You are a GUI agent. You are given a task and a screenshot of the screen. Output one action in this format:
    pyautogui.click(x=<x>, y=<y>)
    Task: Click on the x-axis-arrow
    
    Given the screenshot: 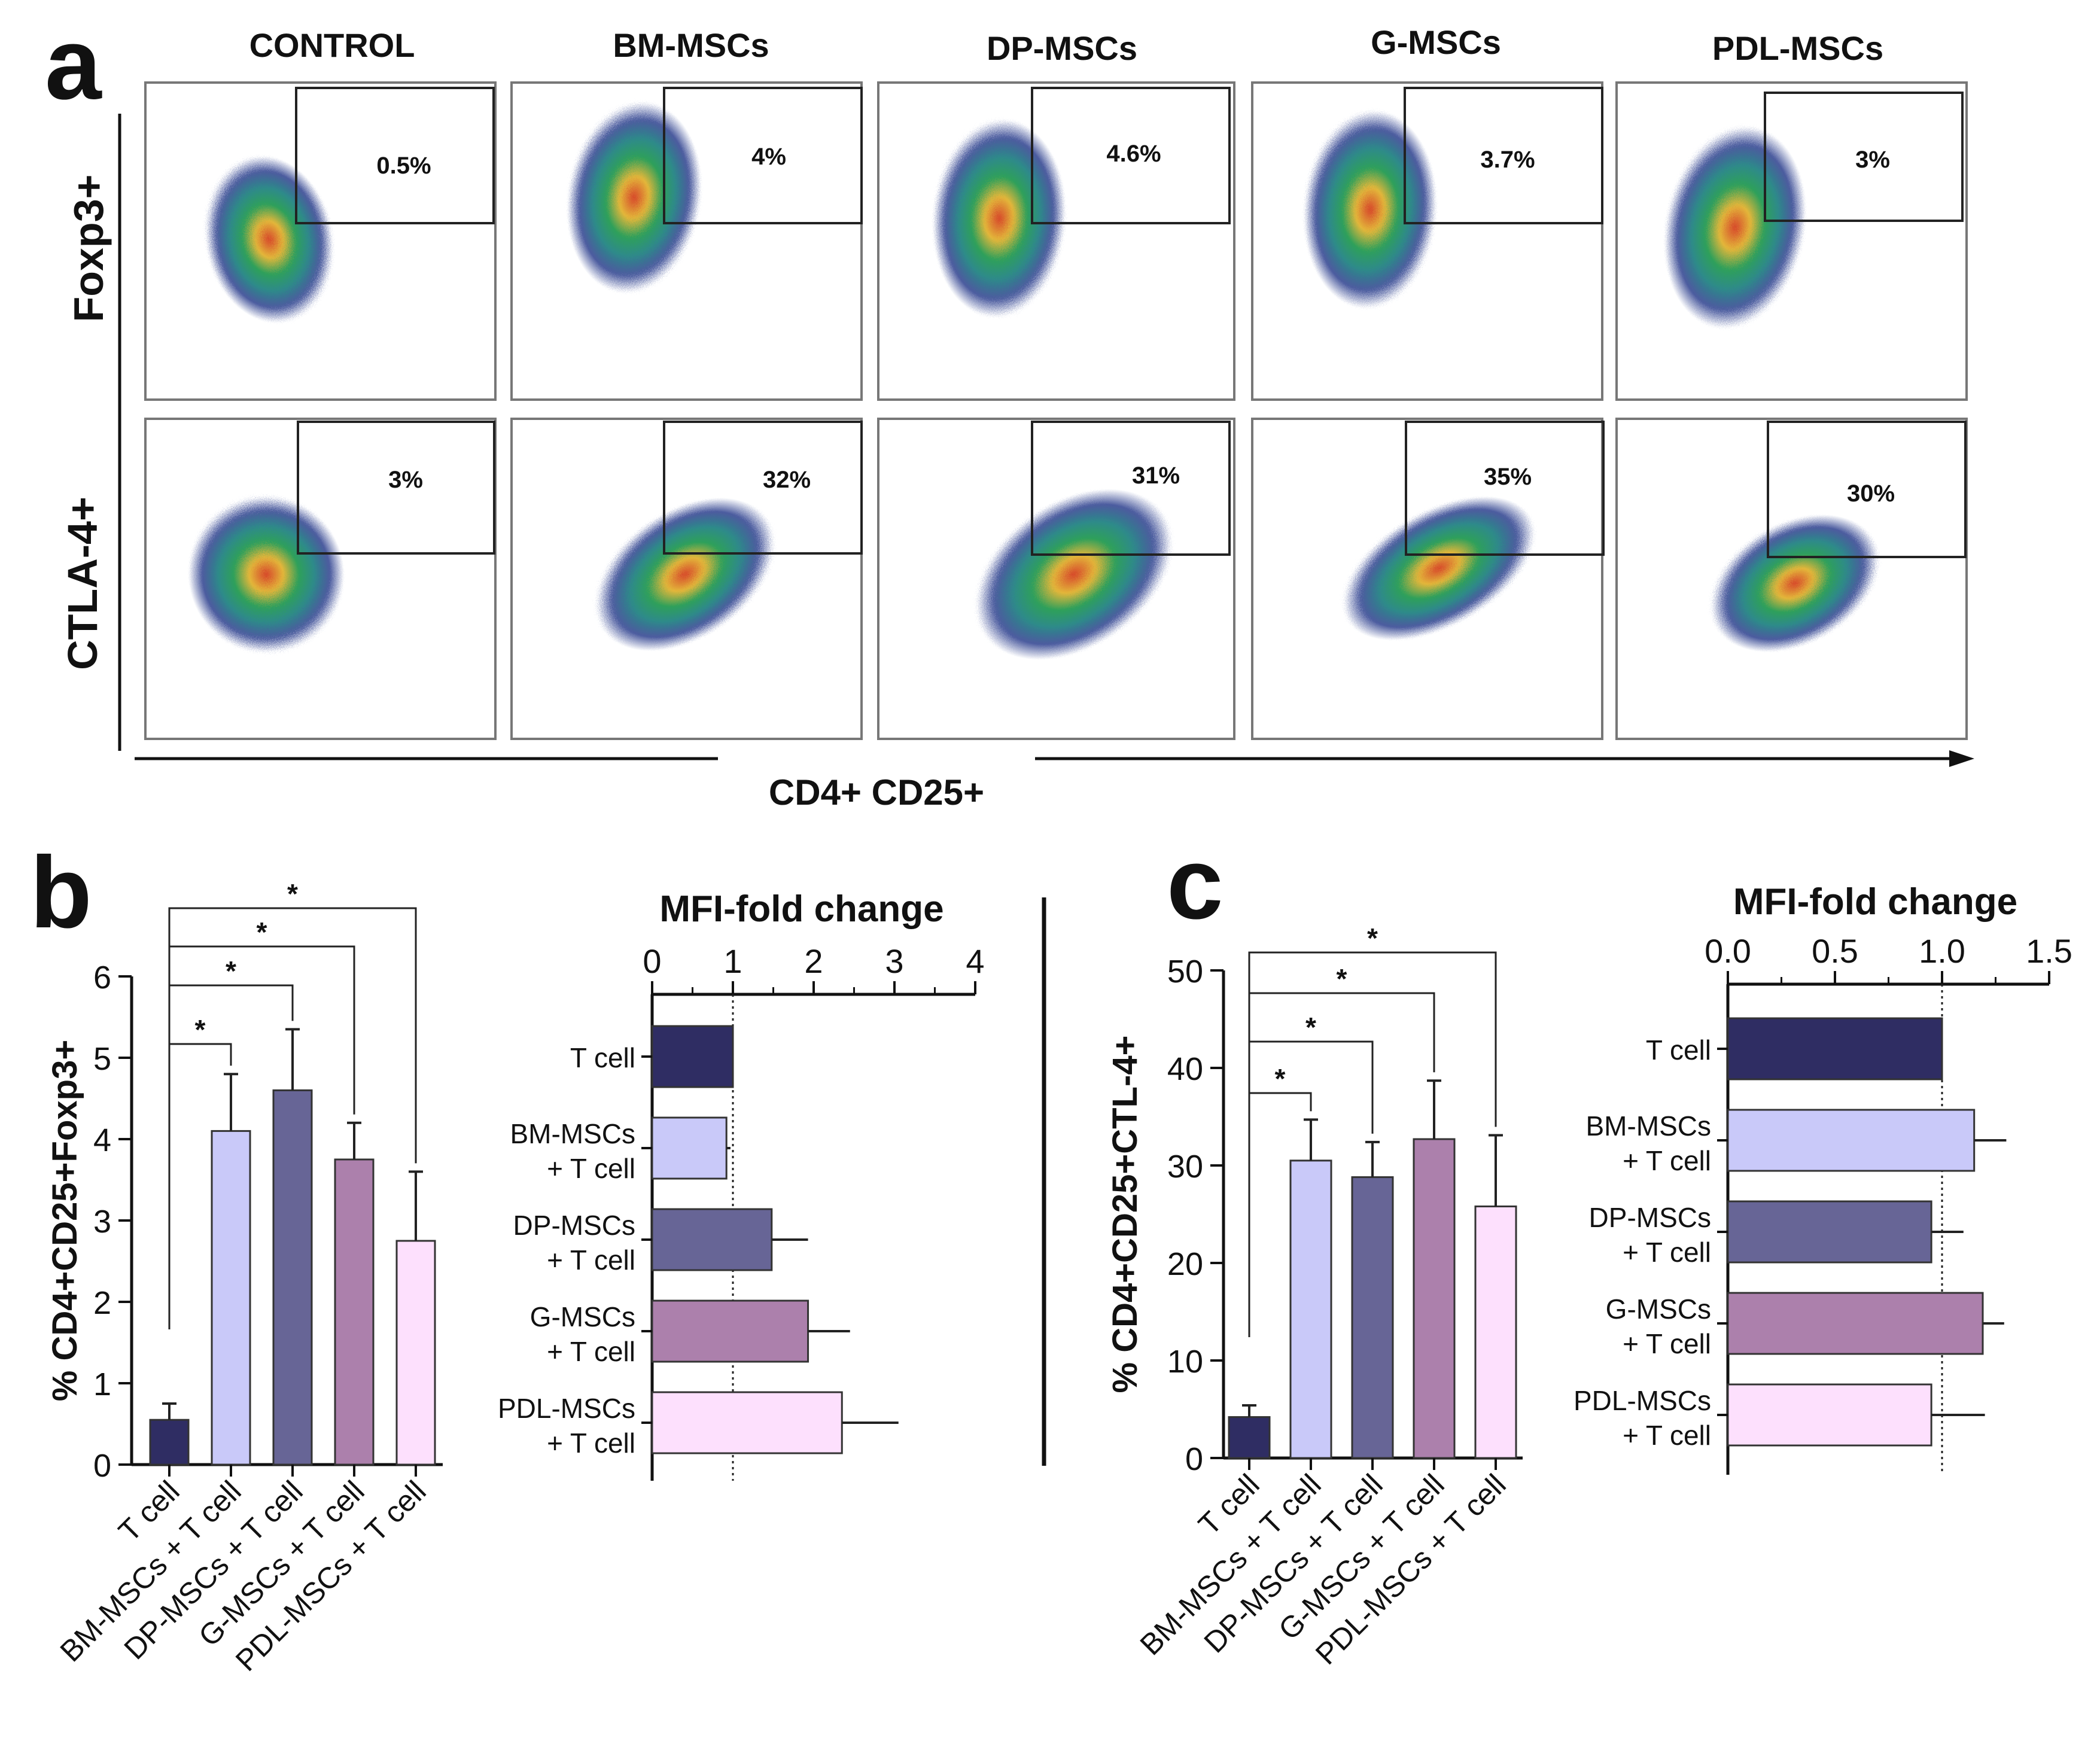 What is the action you would take?
    pyautogui.click(x=1054, y=758)
    